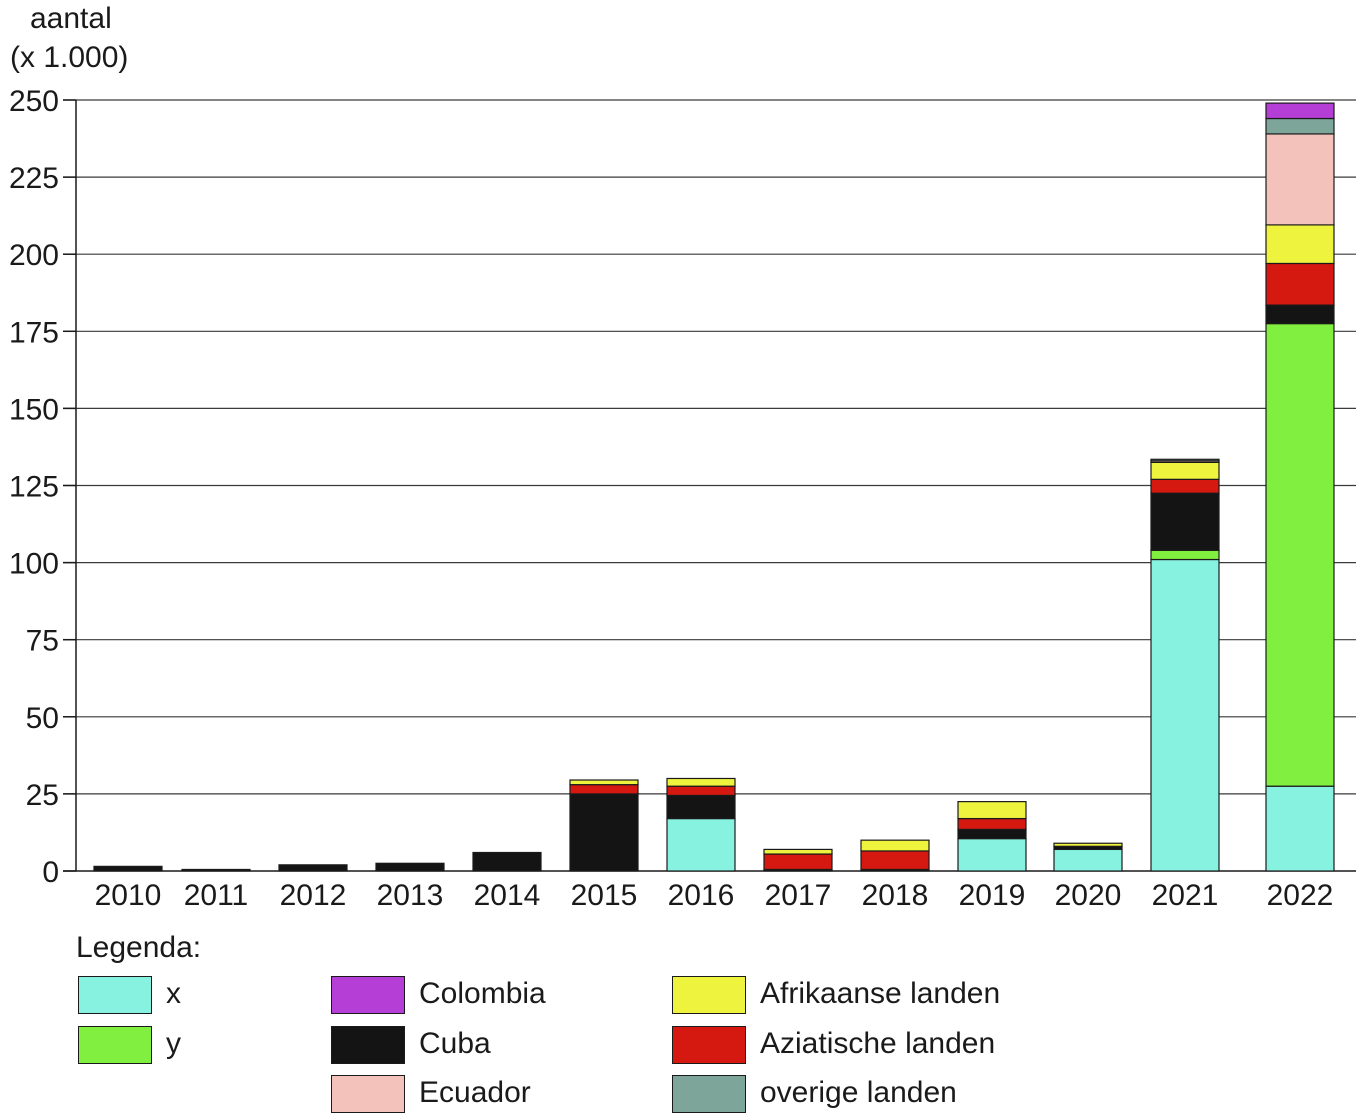  What do you see at coordinates (71, 18) in the screenshot?
I see `y-axis-title-line1: aantal` at bounding box center [71, 18].